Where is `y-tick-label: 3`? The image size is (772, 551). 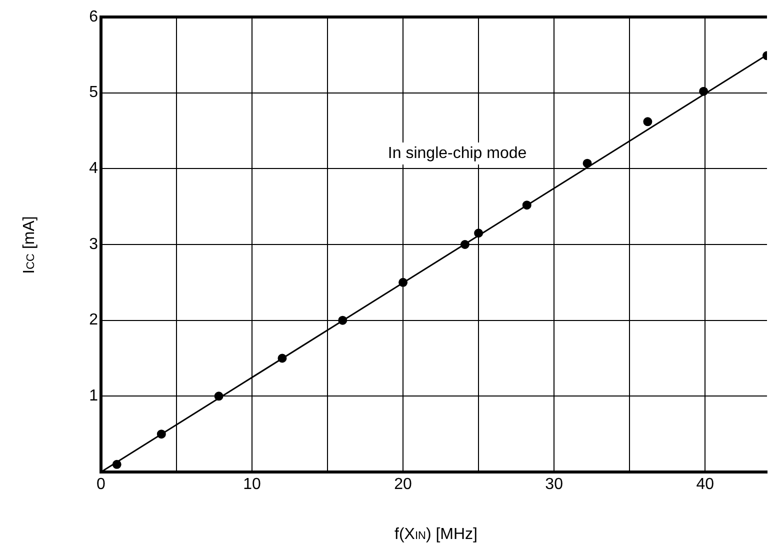 y-tick-label: 3 is located at coordinates (93, 244).